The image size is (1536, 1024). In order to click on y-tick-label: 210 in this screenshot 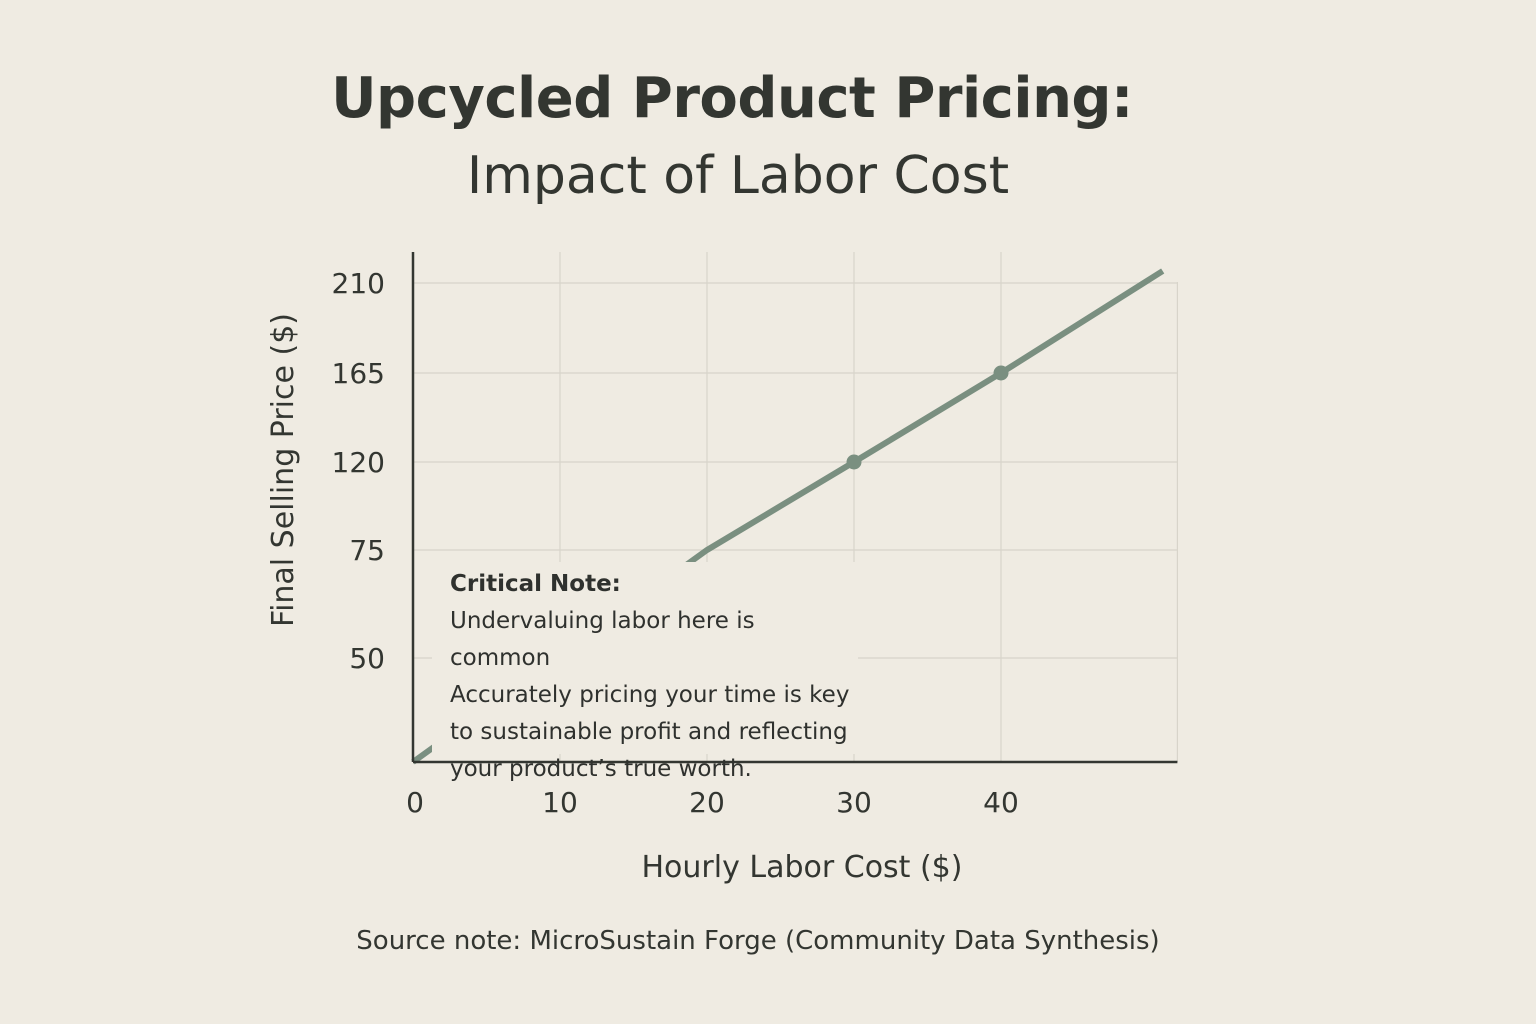, I will do `click(358, 283)`.